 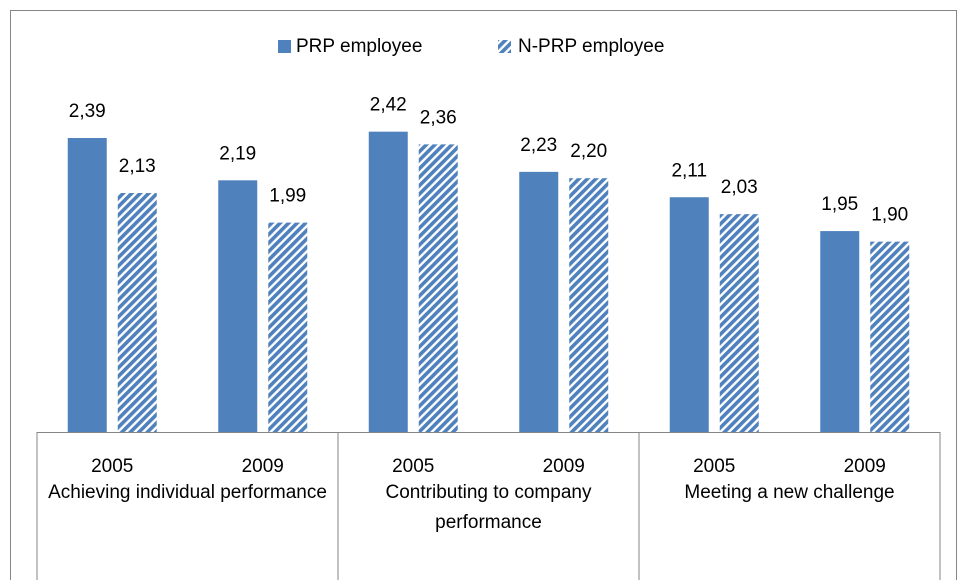 What do you see at coordinates (789, 492) in the screenshot?
I see `group-label: Meeting a new challenge` at bounding box center [789, 492].